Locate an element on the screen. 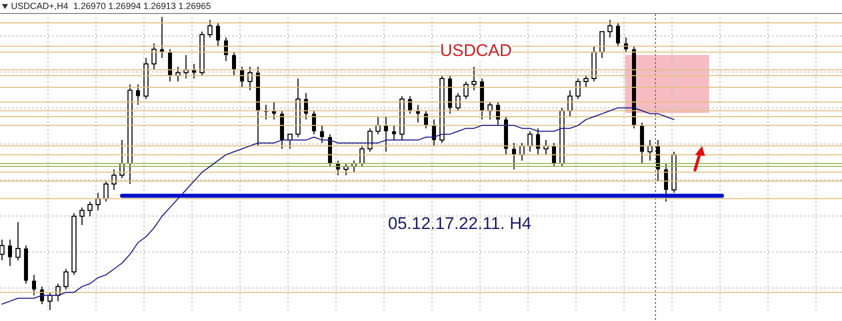 This screenshot has height=321, width=842. annotation: 05.12.17.22.11. H4 is located at coordinates (460, 224).